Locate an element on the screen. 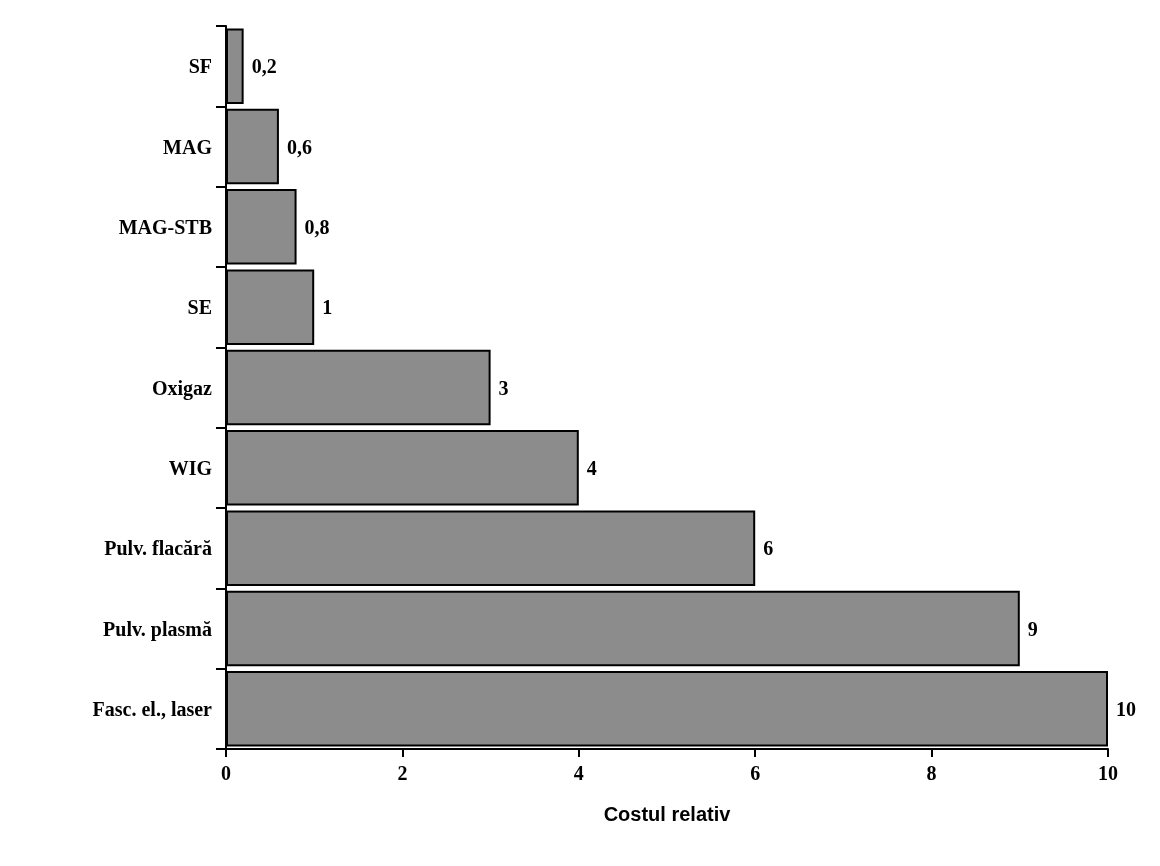  y-tick-label: MAG is located at coordinates (188, 146).